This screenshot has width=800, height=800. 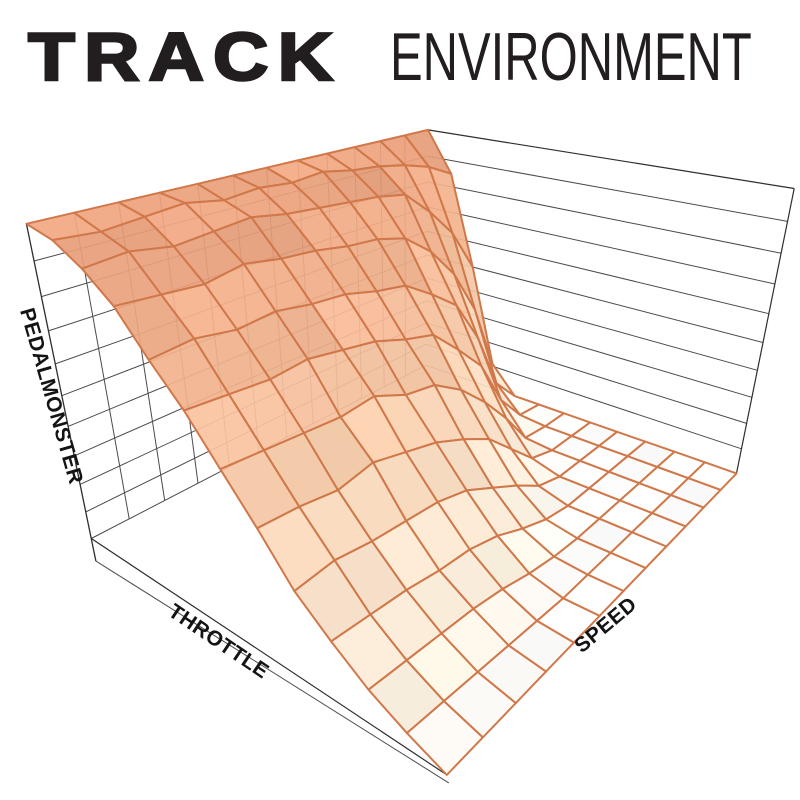 I want to click on vertical-spine, so click(x=61, y=392).